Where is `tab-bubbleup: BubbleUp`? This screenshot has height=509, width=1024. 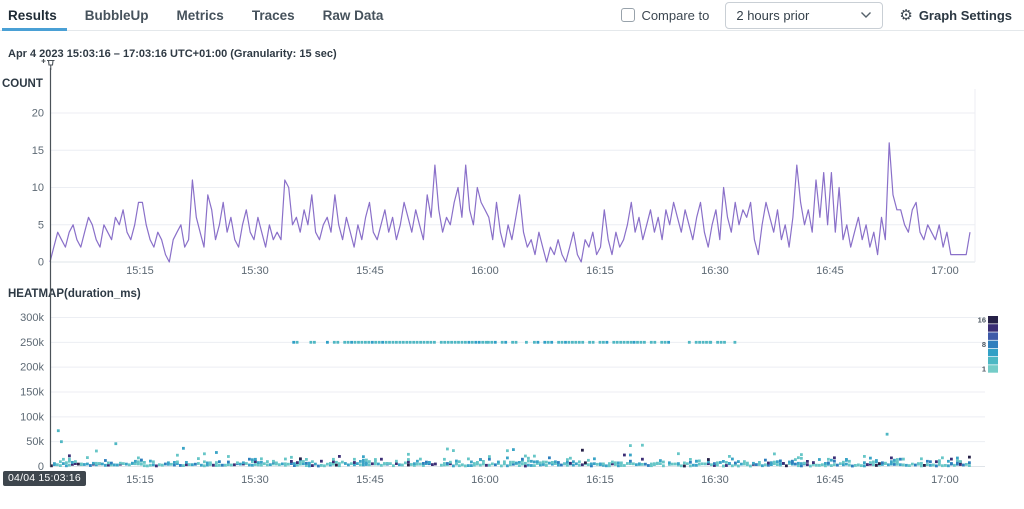
tab-bubbleup: BubbleUp is located at coordinates (116, 15).